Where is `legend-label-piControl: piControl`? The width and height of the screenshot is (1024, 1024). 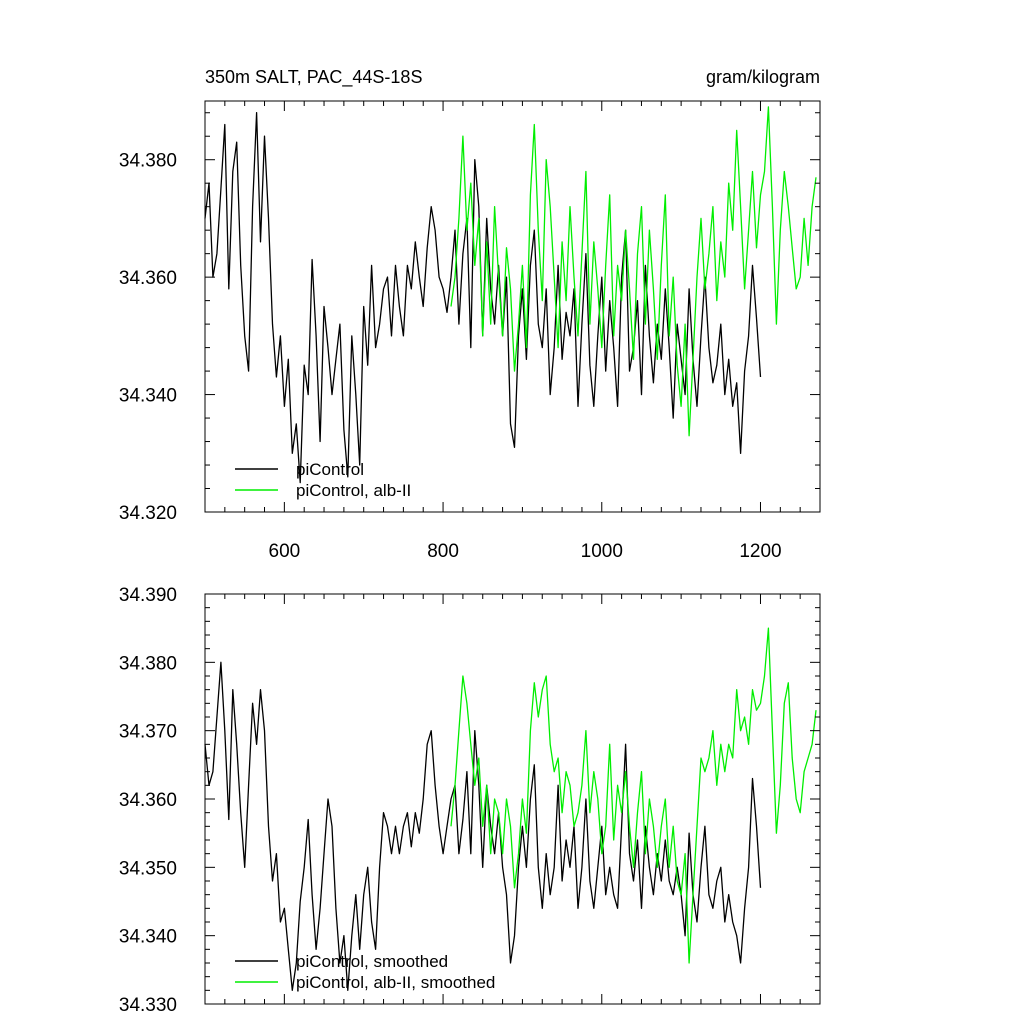 legend-label-piControl: piControl is located at coordinates (330, 469).